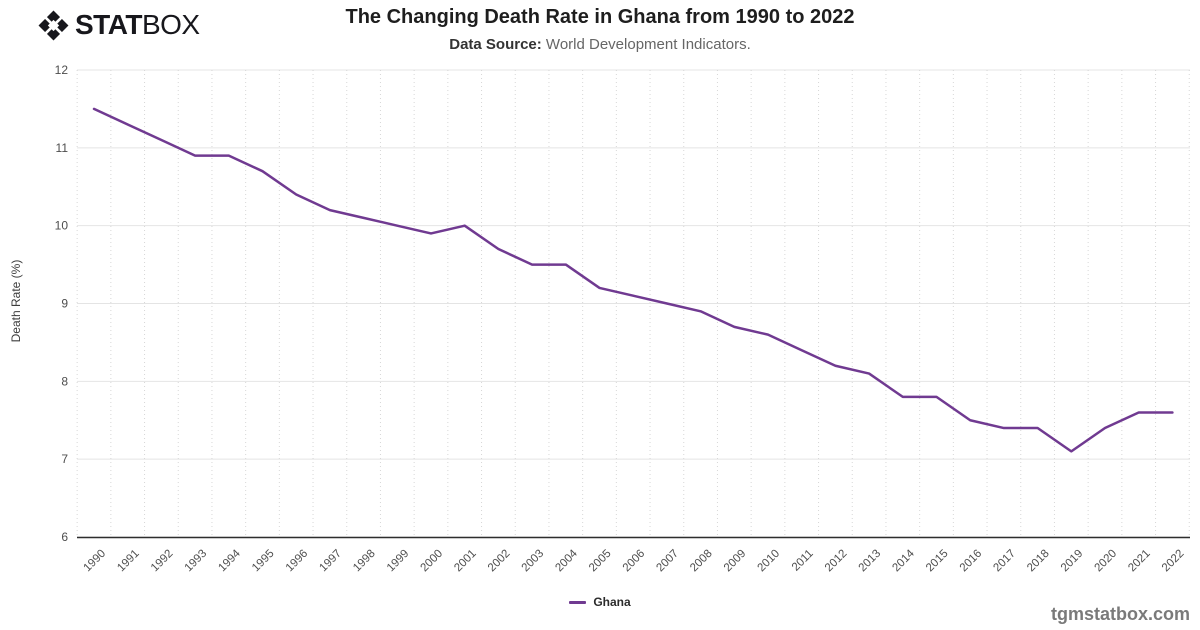 This screenshot has height=630, width=1200. What do you see at coordinates (667, 561) in the screenshot?
I see `x-tick-label: 2007` at bounding box center [667, 561].